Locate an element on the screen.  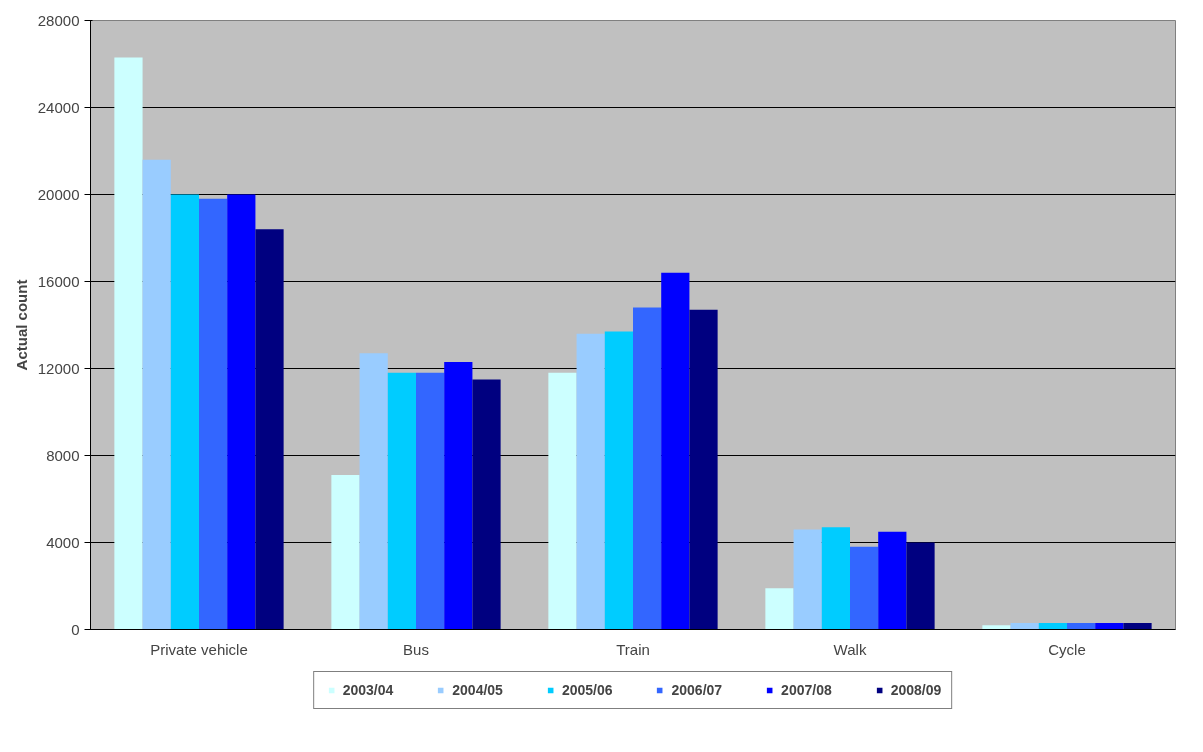
x-tick-label: Walk is located at coordinates (850, 649).